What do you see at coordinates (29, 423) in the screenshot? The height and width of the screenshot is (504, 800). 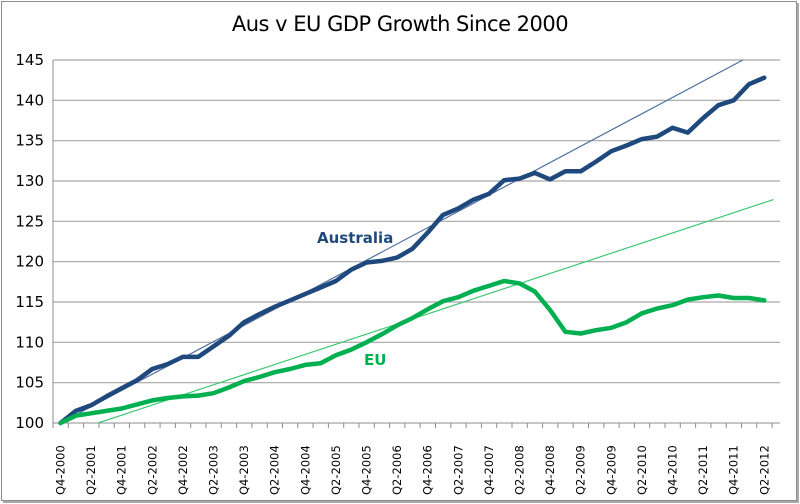 I see `y-tick-label: 100` at bounding box center [29, 423].